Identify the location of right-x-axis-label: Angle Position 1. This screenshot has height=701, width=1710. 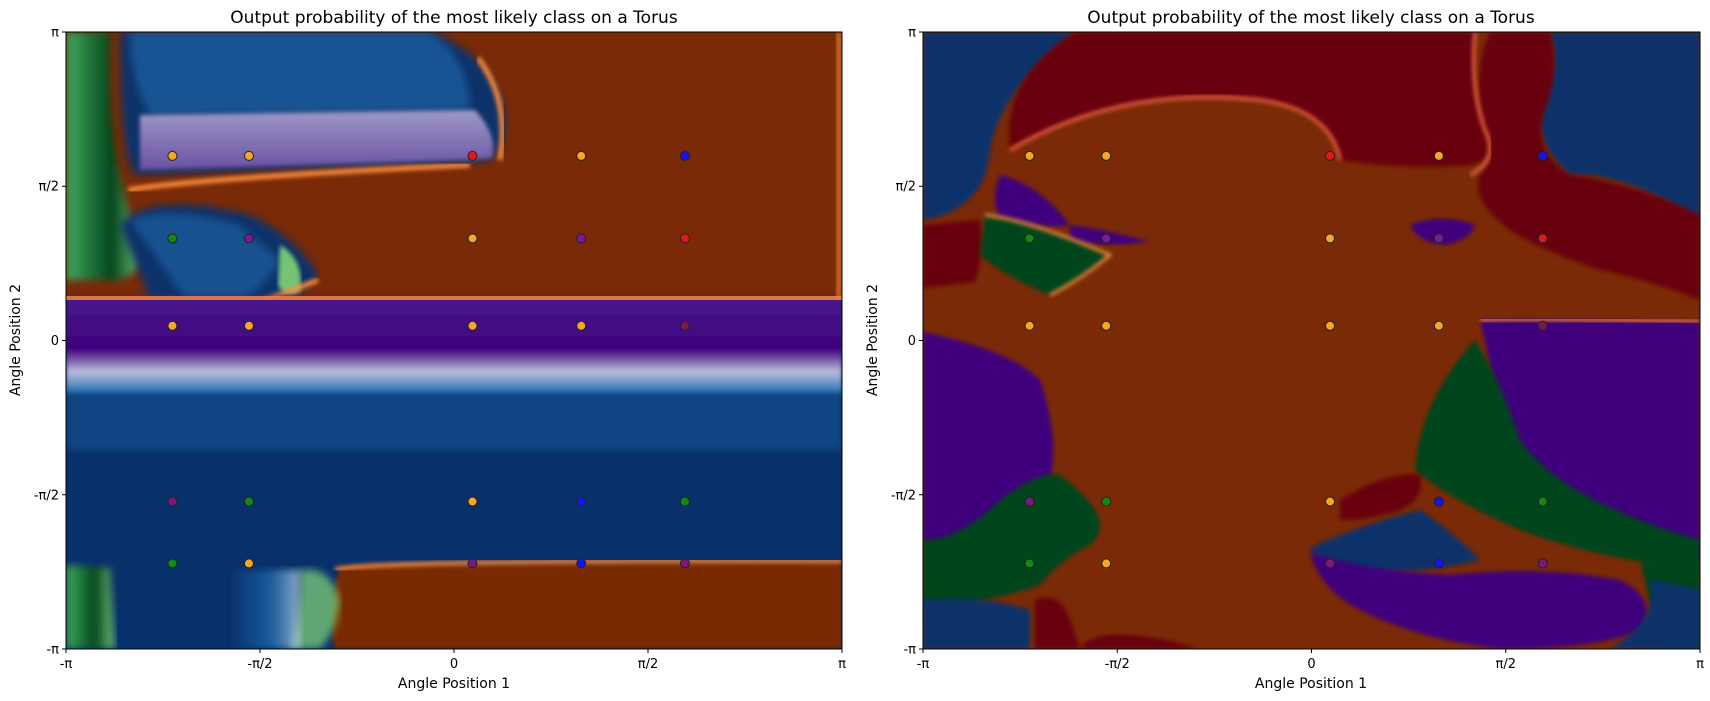
(1311, 684).